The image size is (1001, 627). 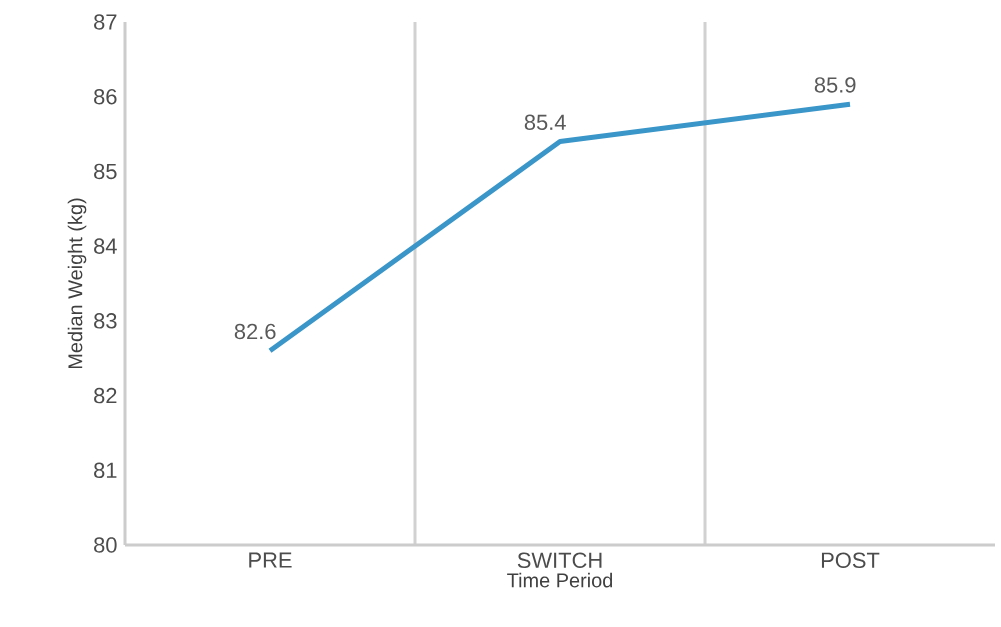 What do you see at coordinates (77, 283) in the screenshot?
I see `y-axis-title: Median Weight (kg)` at bounding box center [77, 283].